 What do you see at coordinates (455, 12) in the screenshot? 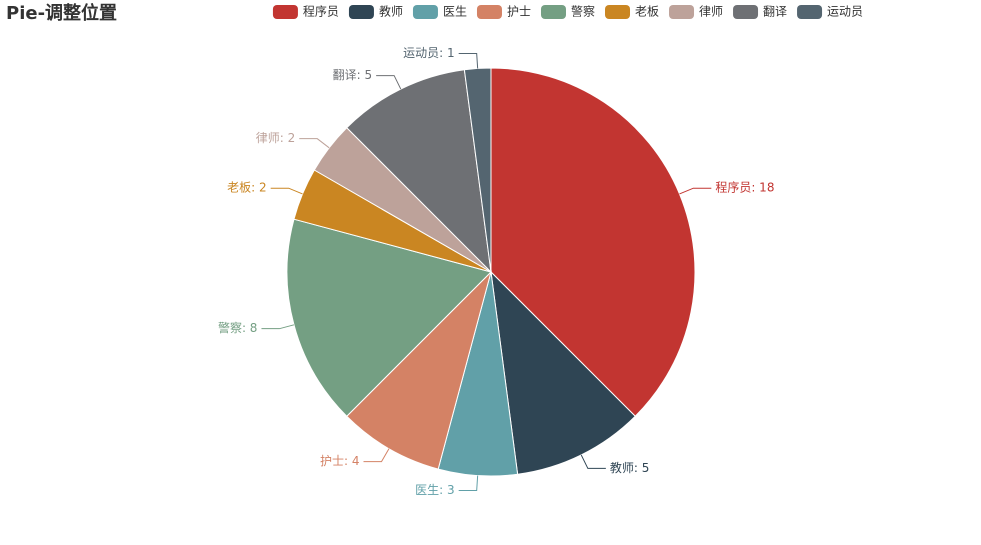
I see `legend-label: 医生` at bounding box center [455, 12].